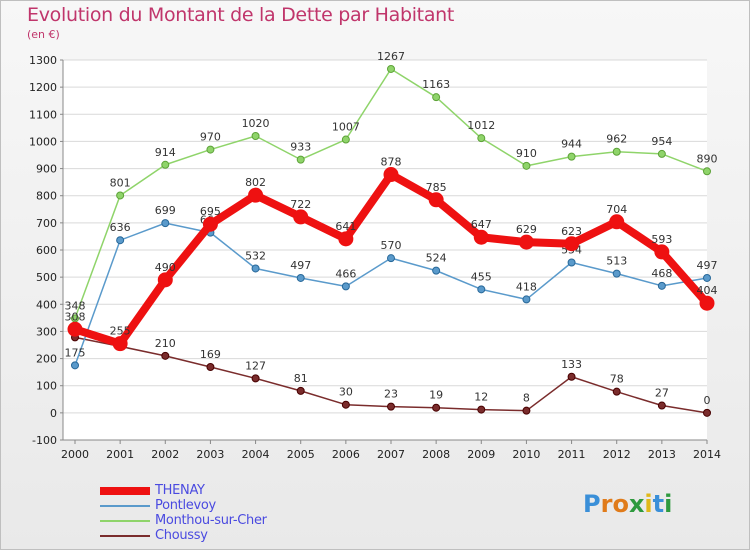 Image resolution: width=750 pixels, height=550 pixels. What do you see at coordinates (46, 359) in the screenshot?
I see `y-tick-label: 200` at bounding box center [46, 359].